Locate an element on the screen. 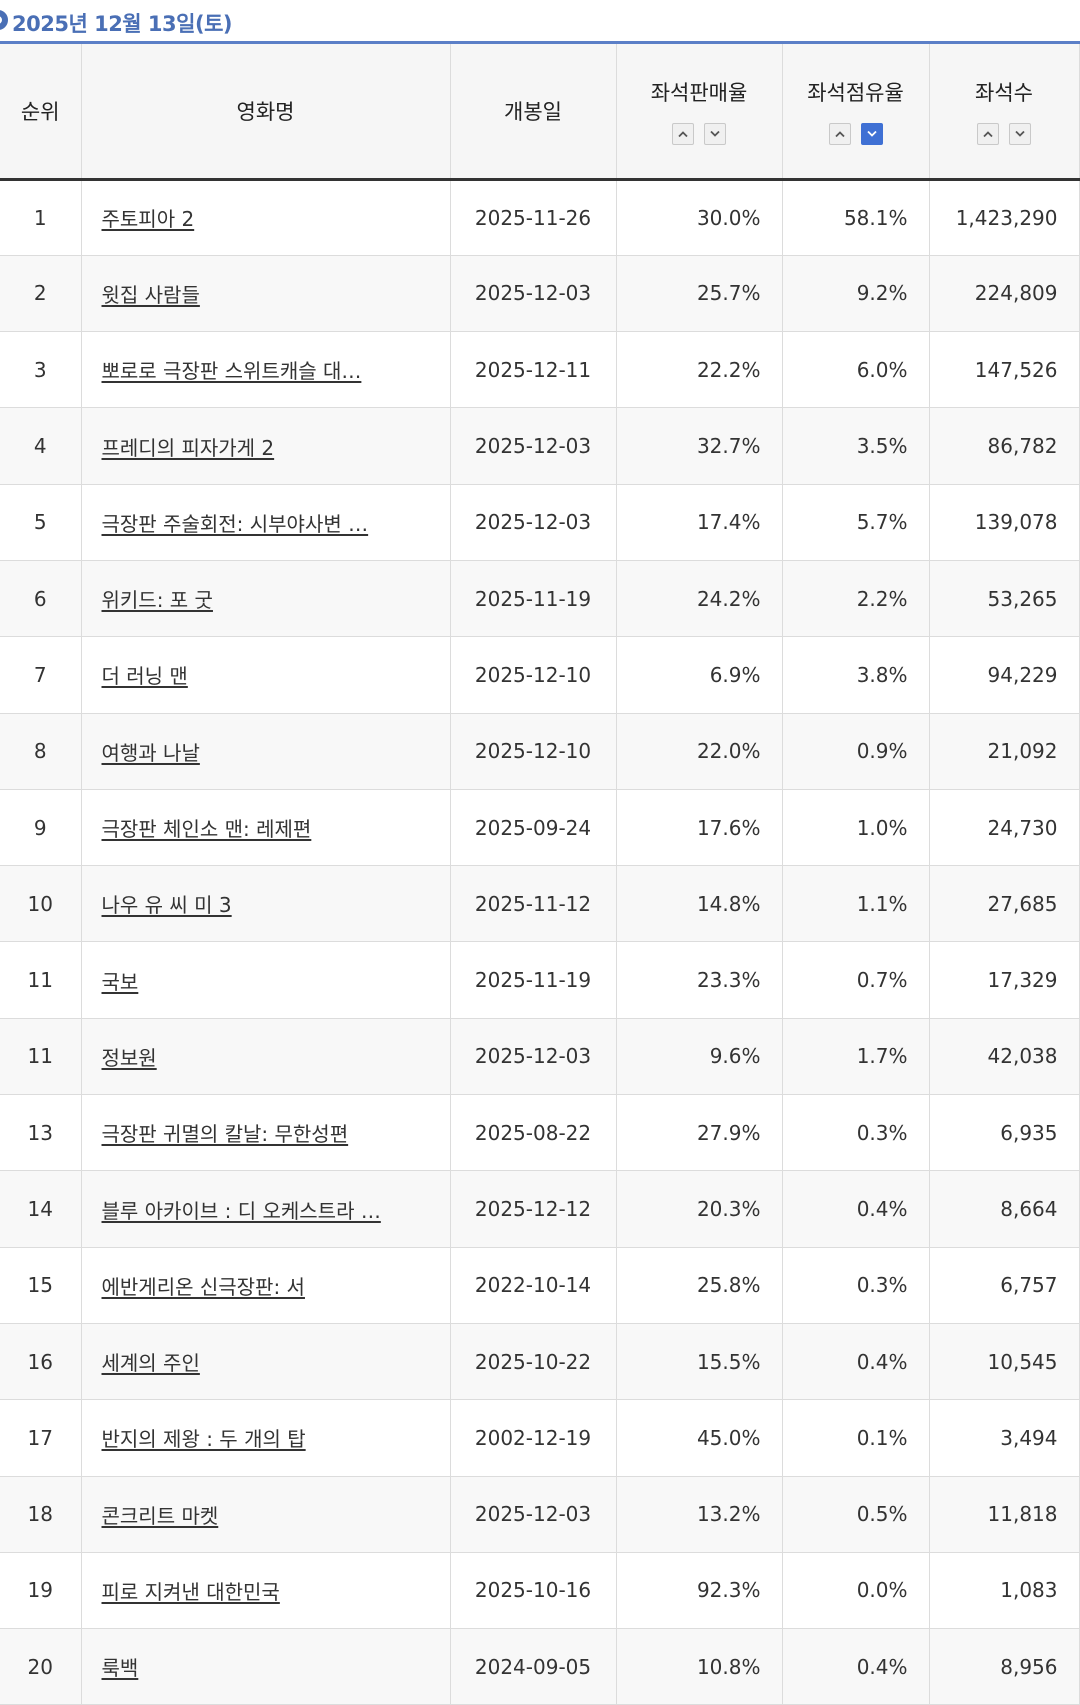 The image size is (1080, 1705). table-row: 2 윗집 사람들 2025-12-03 25.7% 9.2% 224,809 is located at coordinates (539, 293).